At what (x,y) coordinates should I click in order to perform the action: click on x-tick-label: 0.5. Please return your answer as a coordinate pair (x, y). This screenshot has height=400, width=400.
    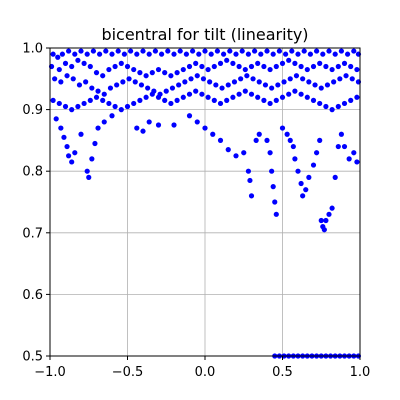
    Looking at the image, I should click on (282, 372).